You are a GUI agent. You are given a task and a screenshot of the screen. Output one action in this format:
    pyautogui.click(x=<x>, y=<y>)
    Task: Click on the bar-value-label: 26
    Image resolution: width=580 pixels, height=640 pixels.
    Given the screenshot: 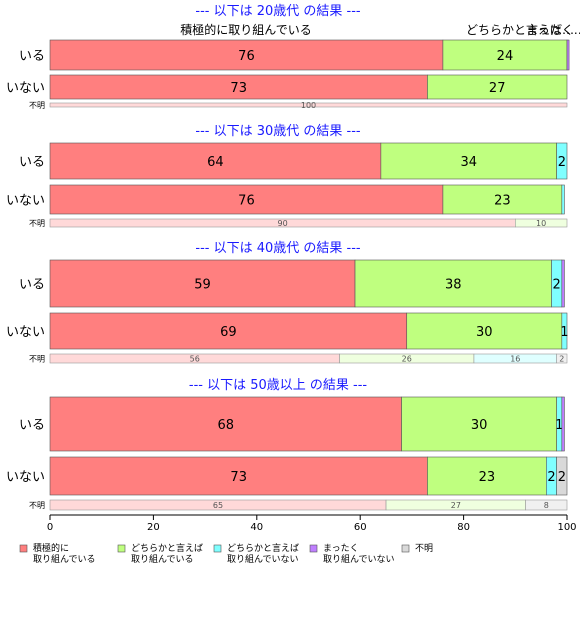 What is the action you would take?
    pyautogui.click(x=407, y=359)
    